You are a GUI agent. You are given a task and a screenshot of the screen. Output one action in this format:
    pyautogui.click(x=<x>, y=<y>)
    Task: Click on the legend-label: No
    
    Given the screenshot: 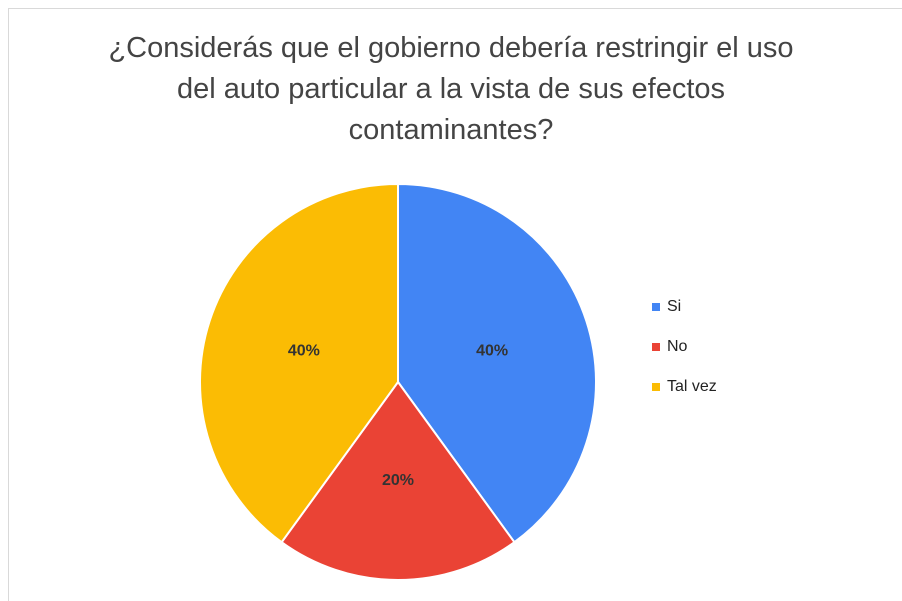 What is the action you would take?
    pyautogui.click(x=677, y=346)
    